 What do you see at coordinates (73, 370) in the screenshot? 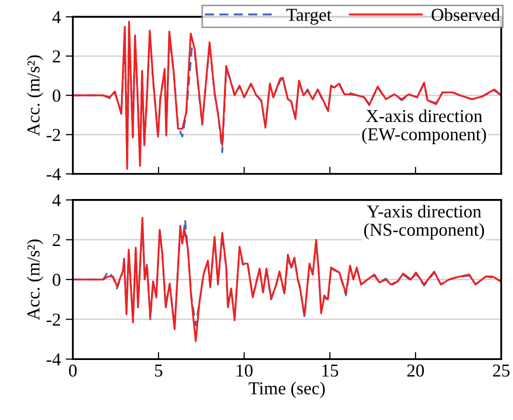
I see `x-tick-label: 0` at bounding box center [73, 370].